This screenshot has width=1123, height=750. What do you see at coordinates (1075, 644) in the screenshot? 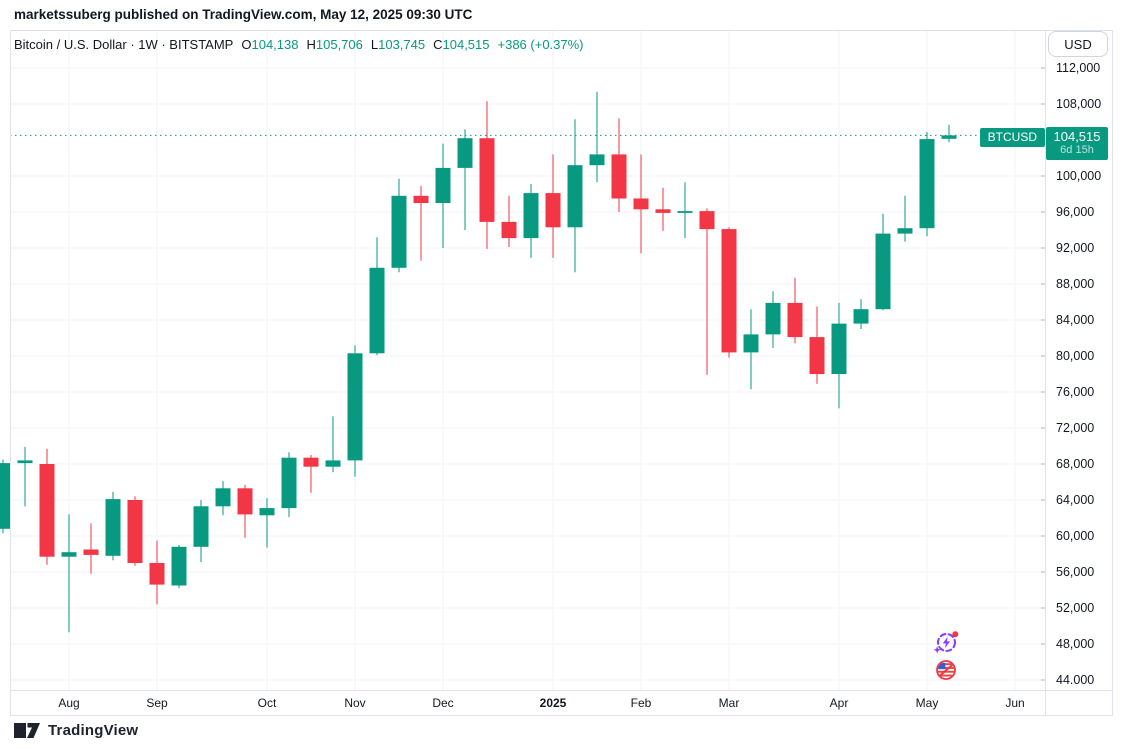
I see `price-tick-label: 48,000` at bounding box center [1075, 644].